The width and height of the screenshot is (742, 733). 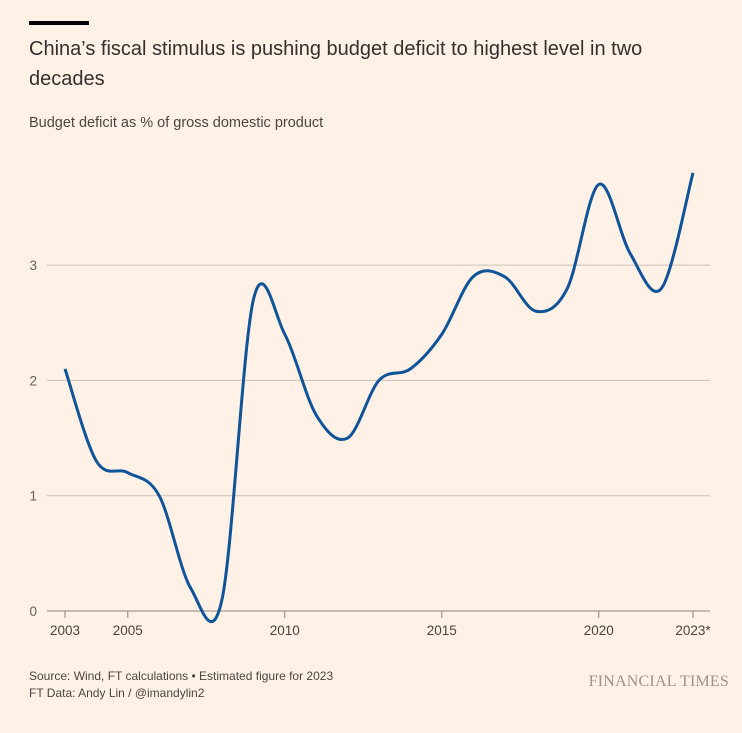 I want to click on x-tick-label: 2020, so click(x=599, y=630).